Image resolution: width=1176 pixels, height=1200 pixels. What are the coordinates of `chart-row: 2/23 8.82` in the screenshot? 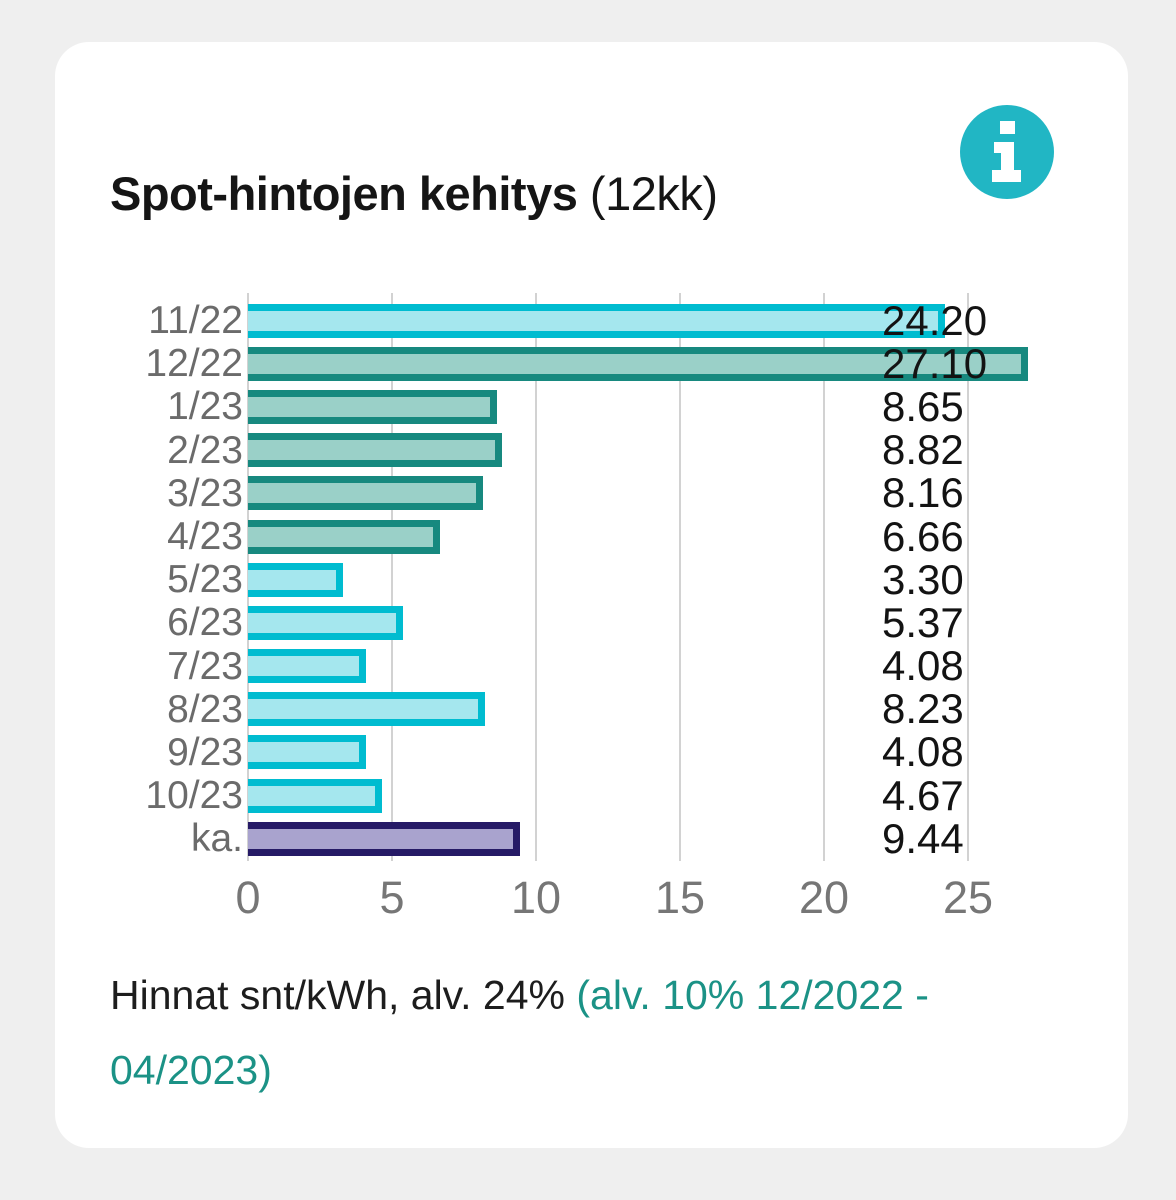 It's located at (591, 450).